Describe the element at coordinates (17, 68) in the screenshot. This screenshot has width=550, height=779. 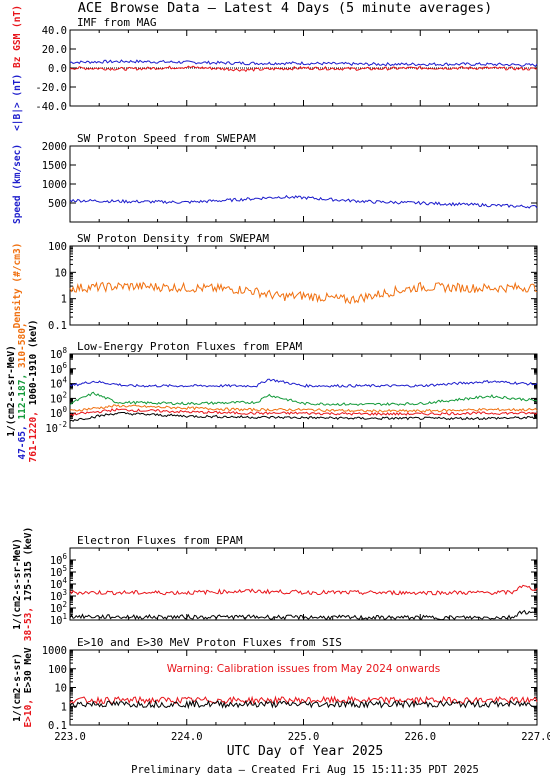
I see `y-axis-label: <|B|> (nT) Bz GSM (nT)` at that location.